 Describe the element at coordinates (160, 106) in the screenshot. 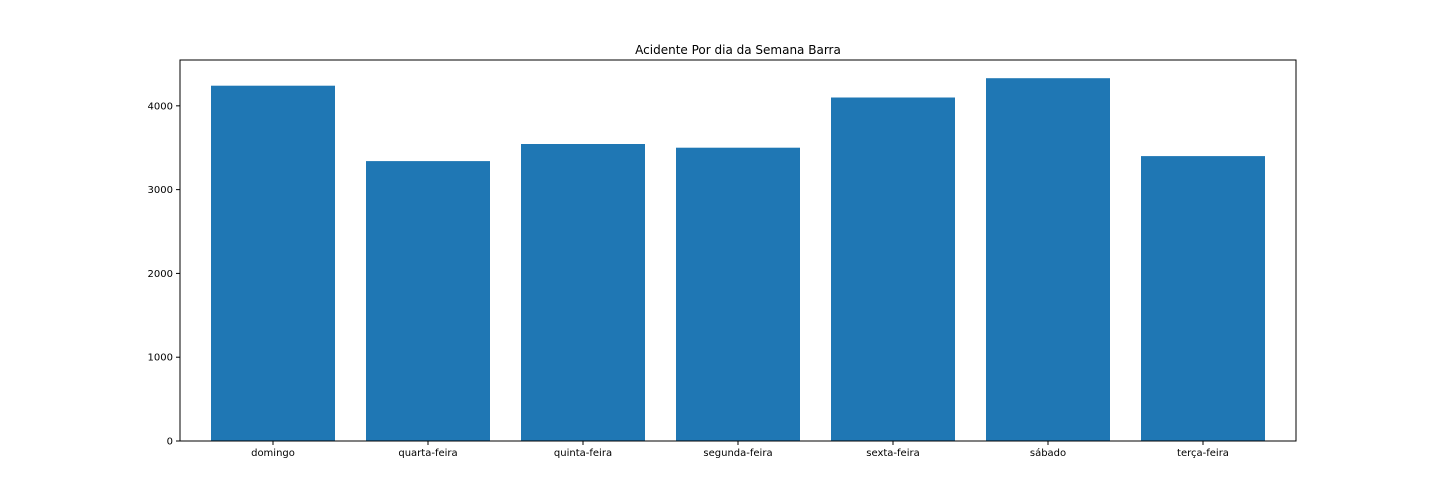

I see `y-tick-label: 4000` at that location.